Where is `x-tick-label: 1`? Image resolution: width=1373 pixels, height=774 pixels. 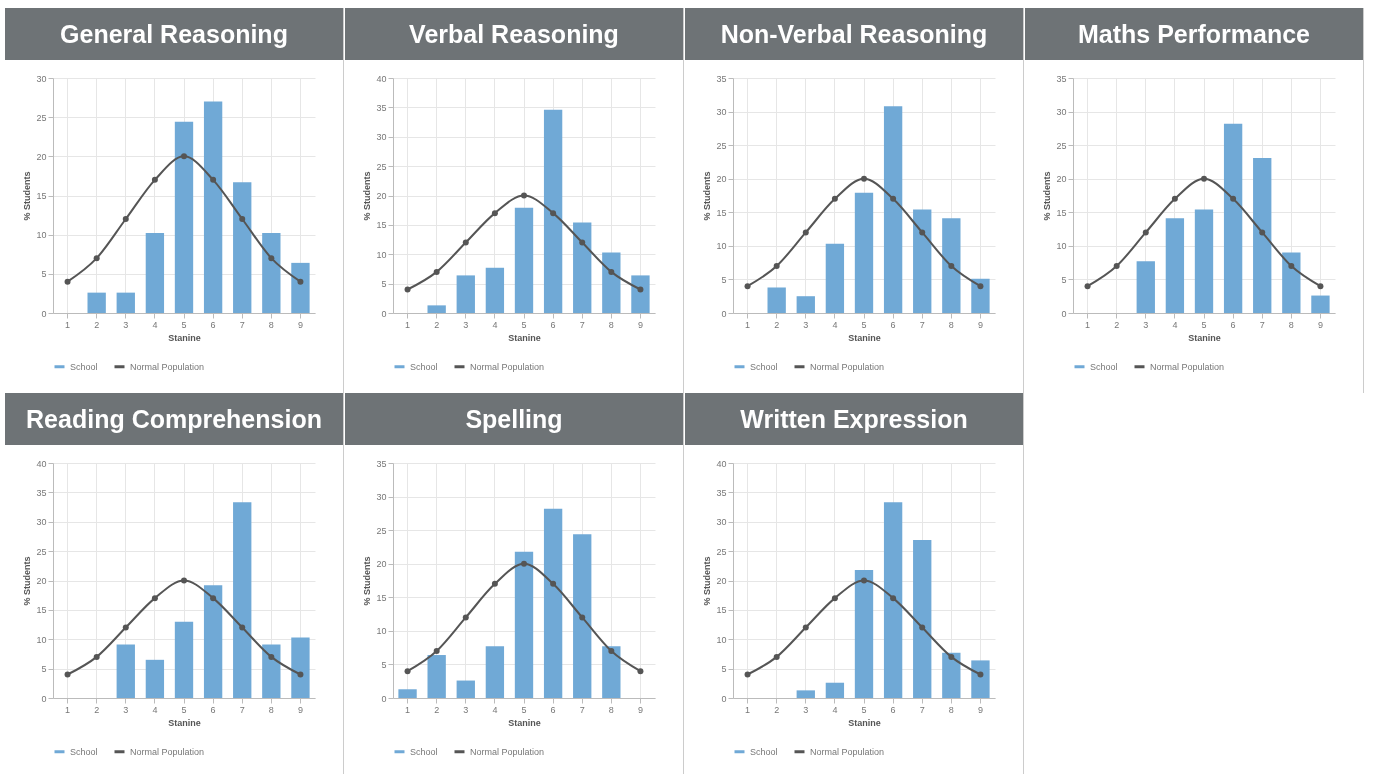 x-tick-label: 1 is located at coordinates (68, 324).